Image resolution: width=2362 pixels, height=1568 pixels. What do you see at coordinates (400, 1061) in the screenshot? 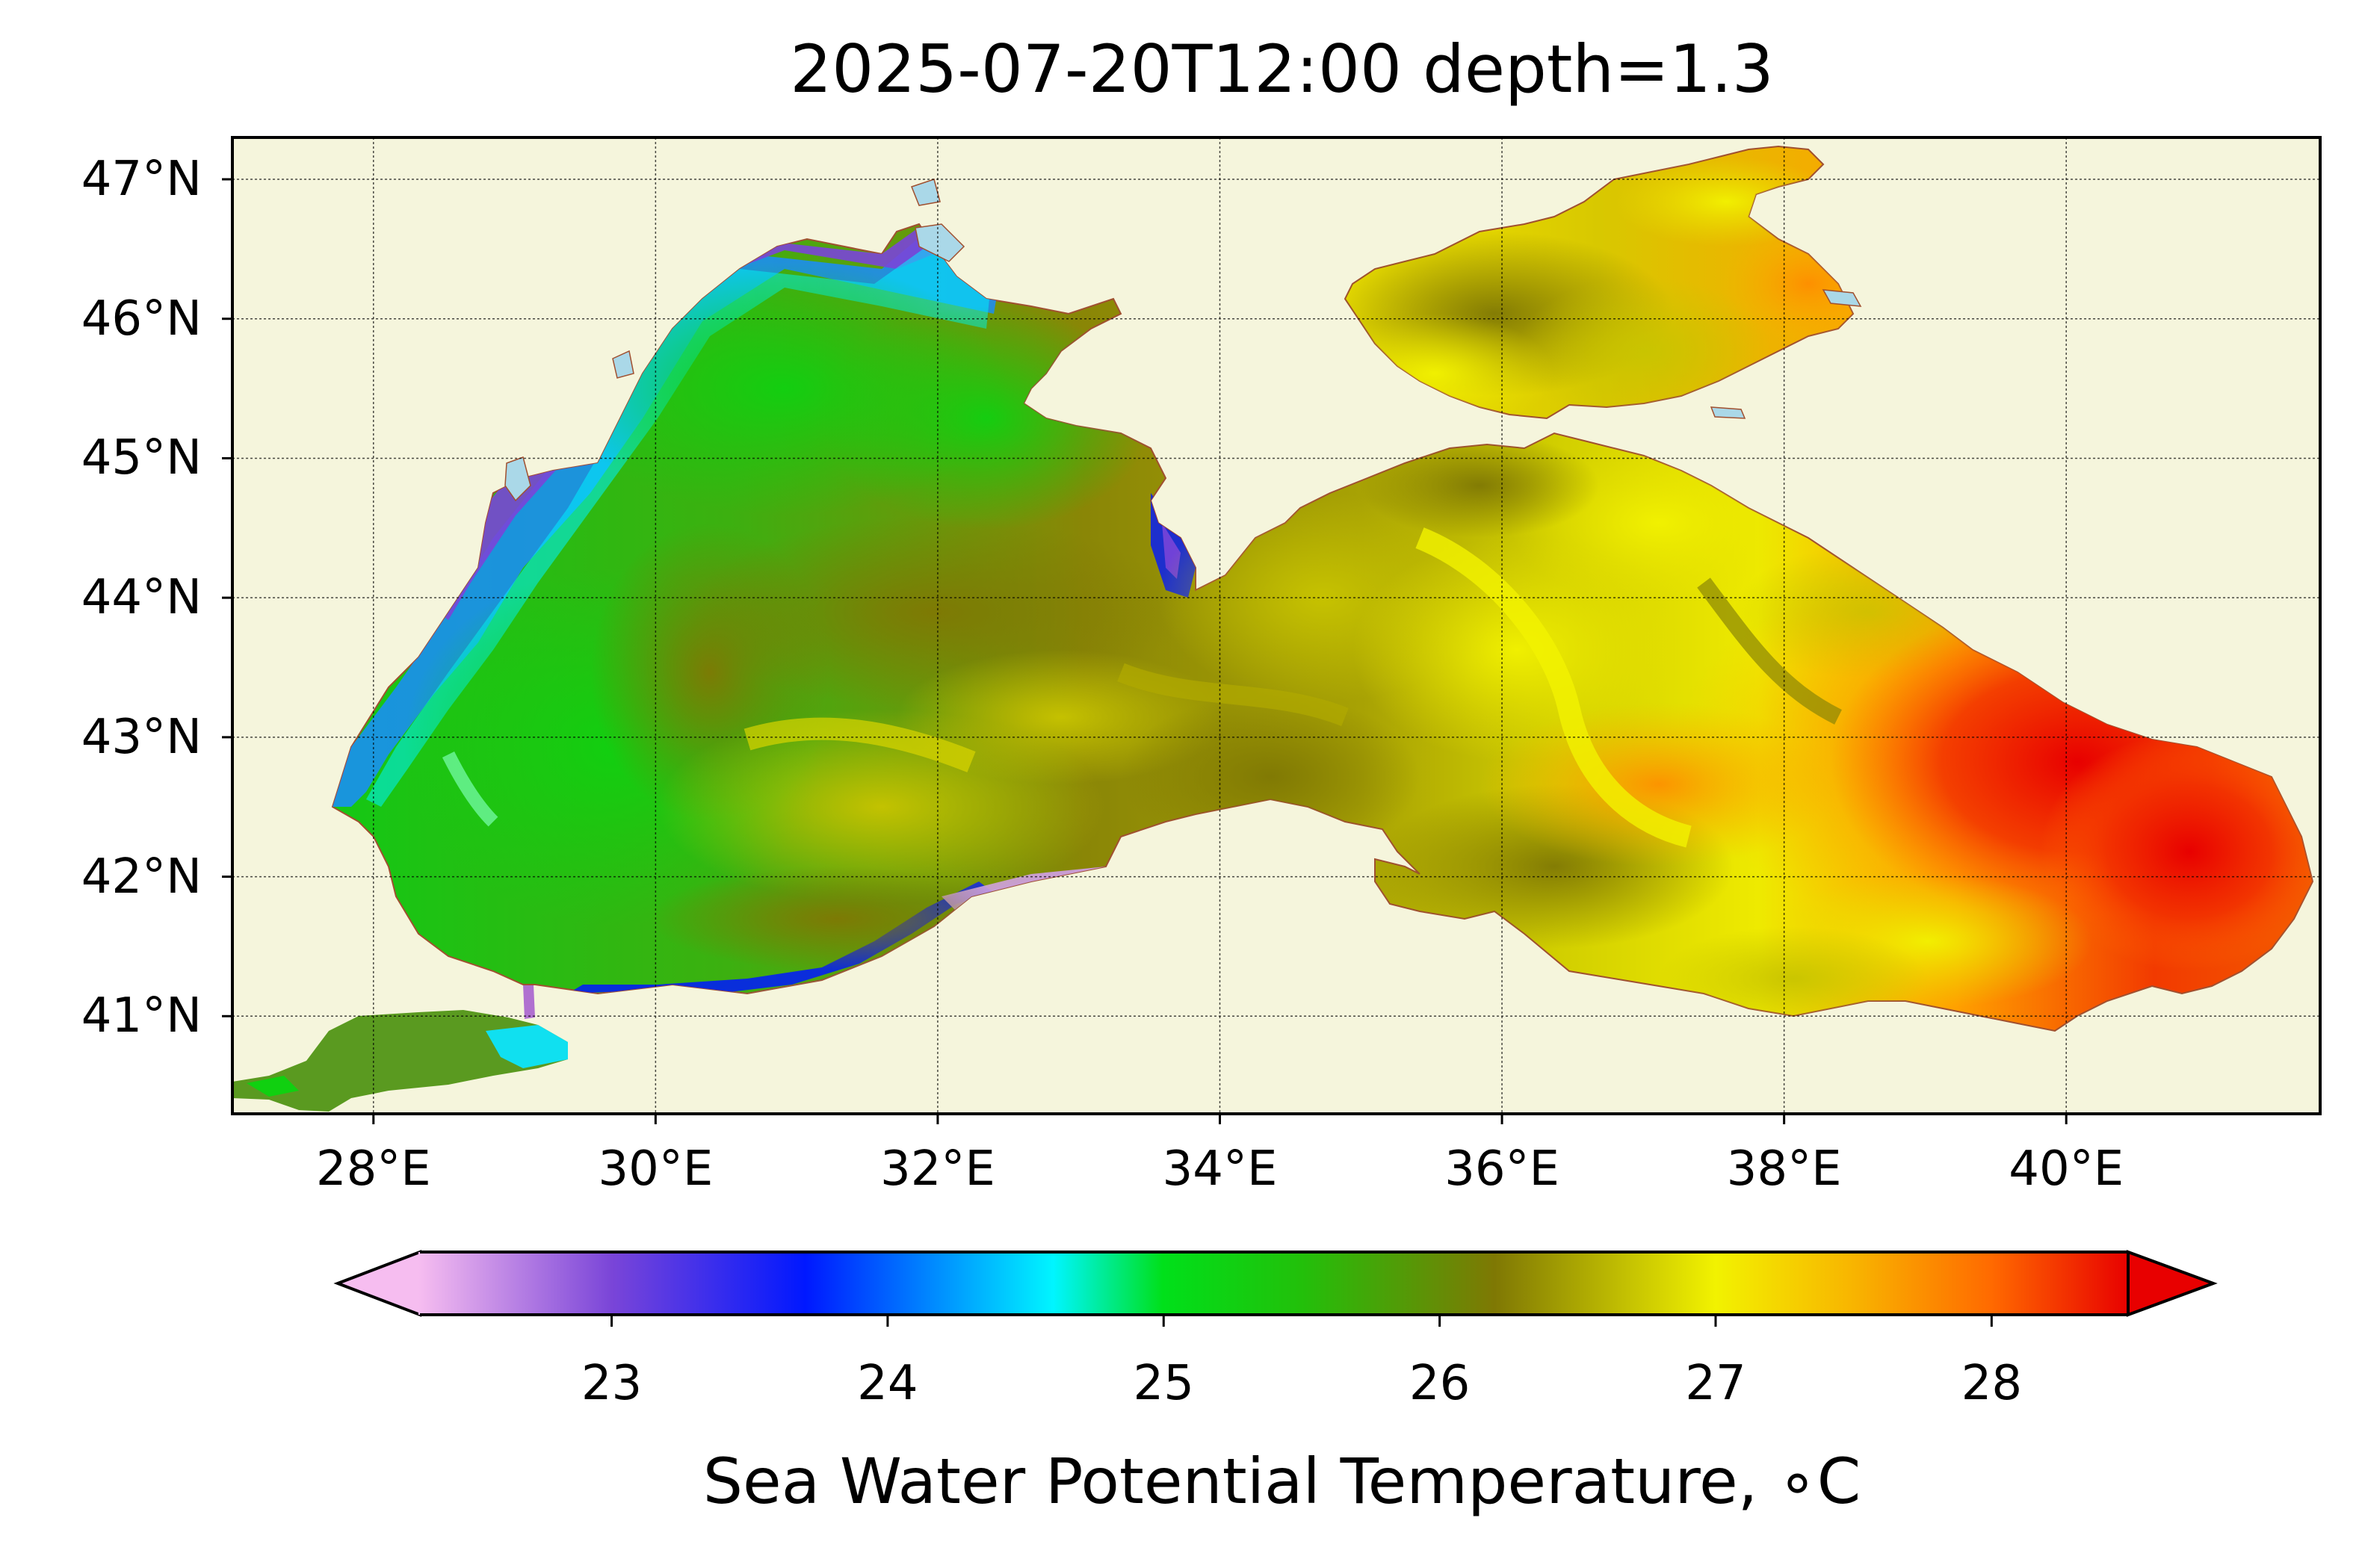
I see `marmara-sea` at bounding box center [400, 1061].